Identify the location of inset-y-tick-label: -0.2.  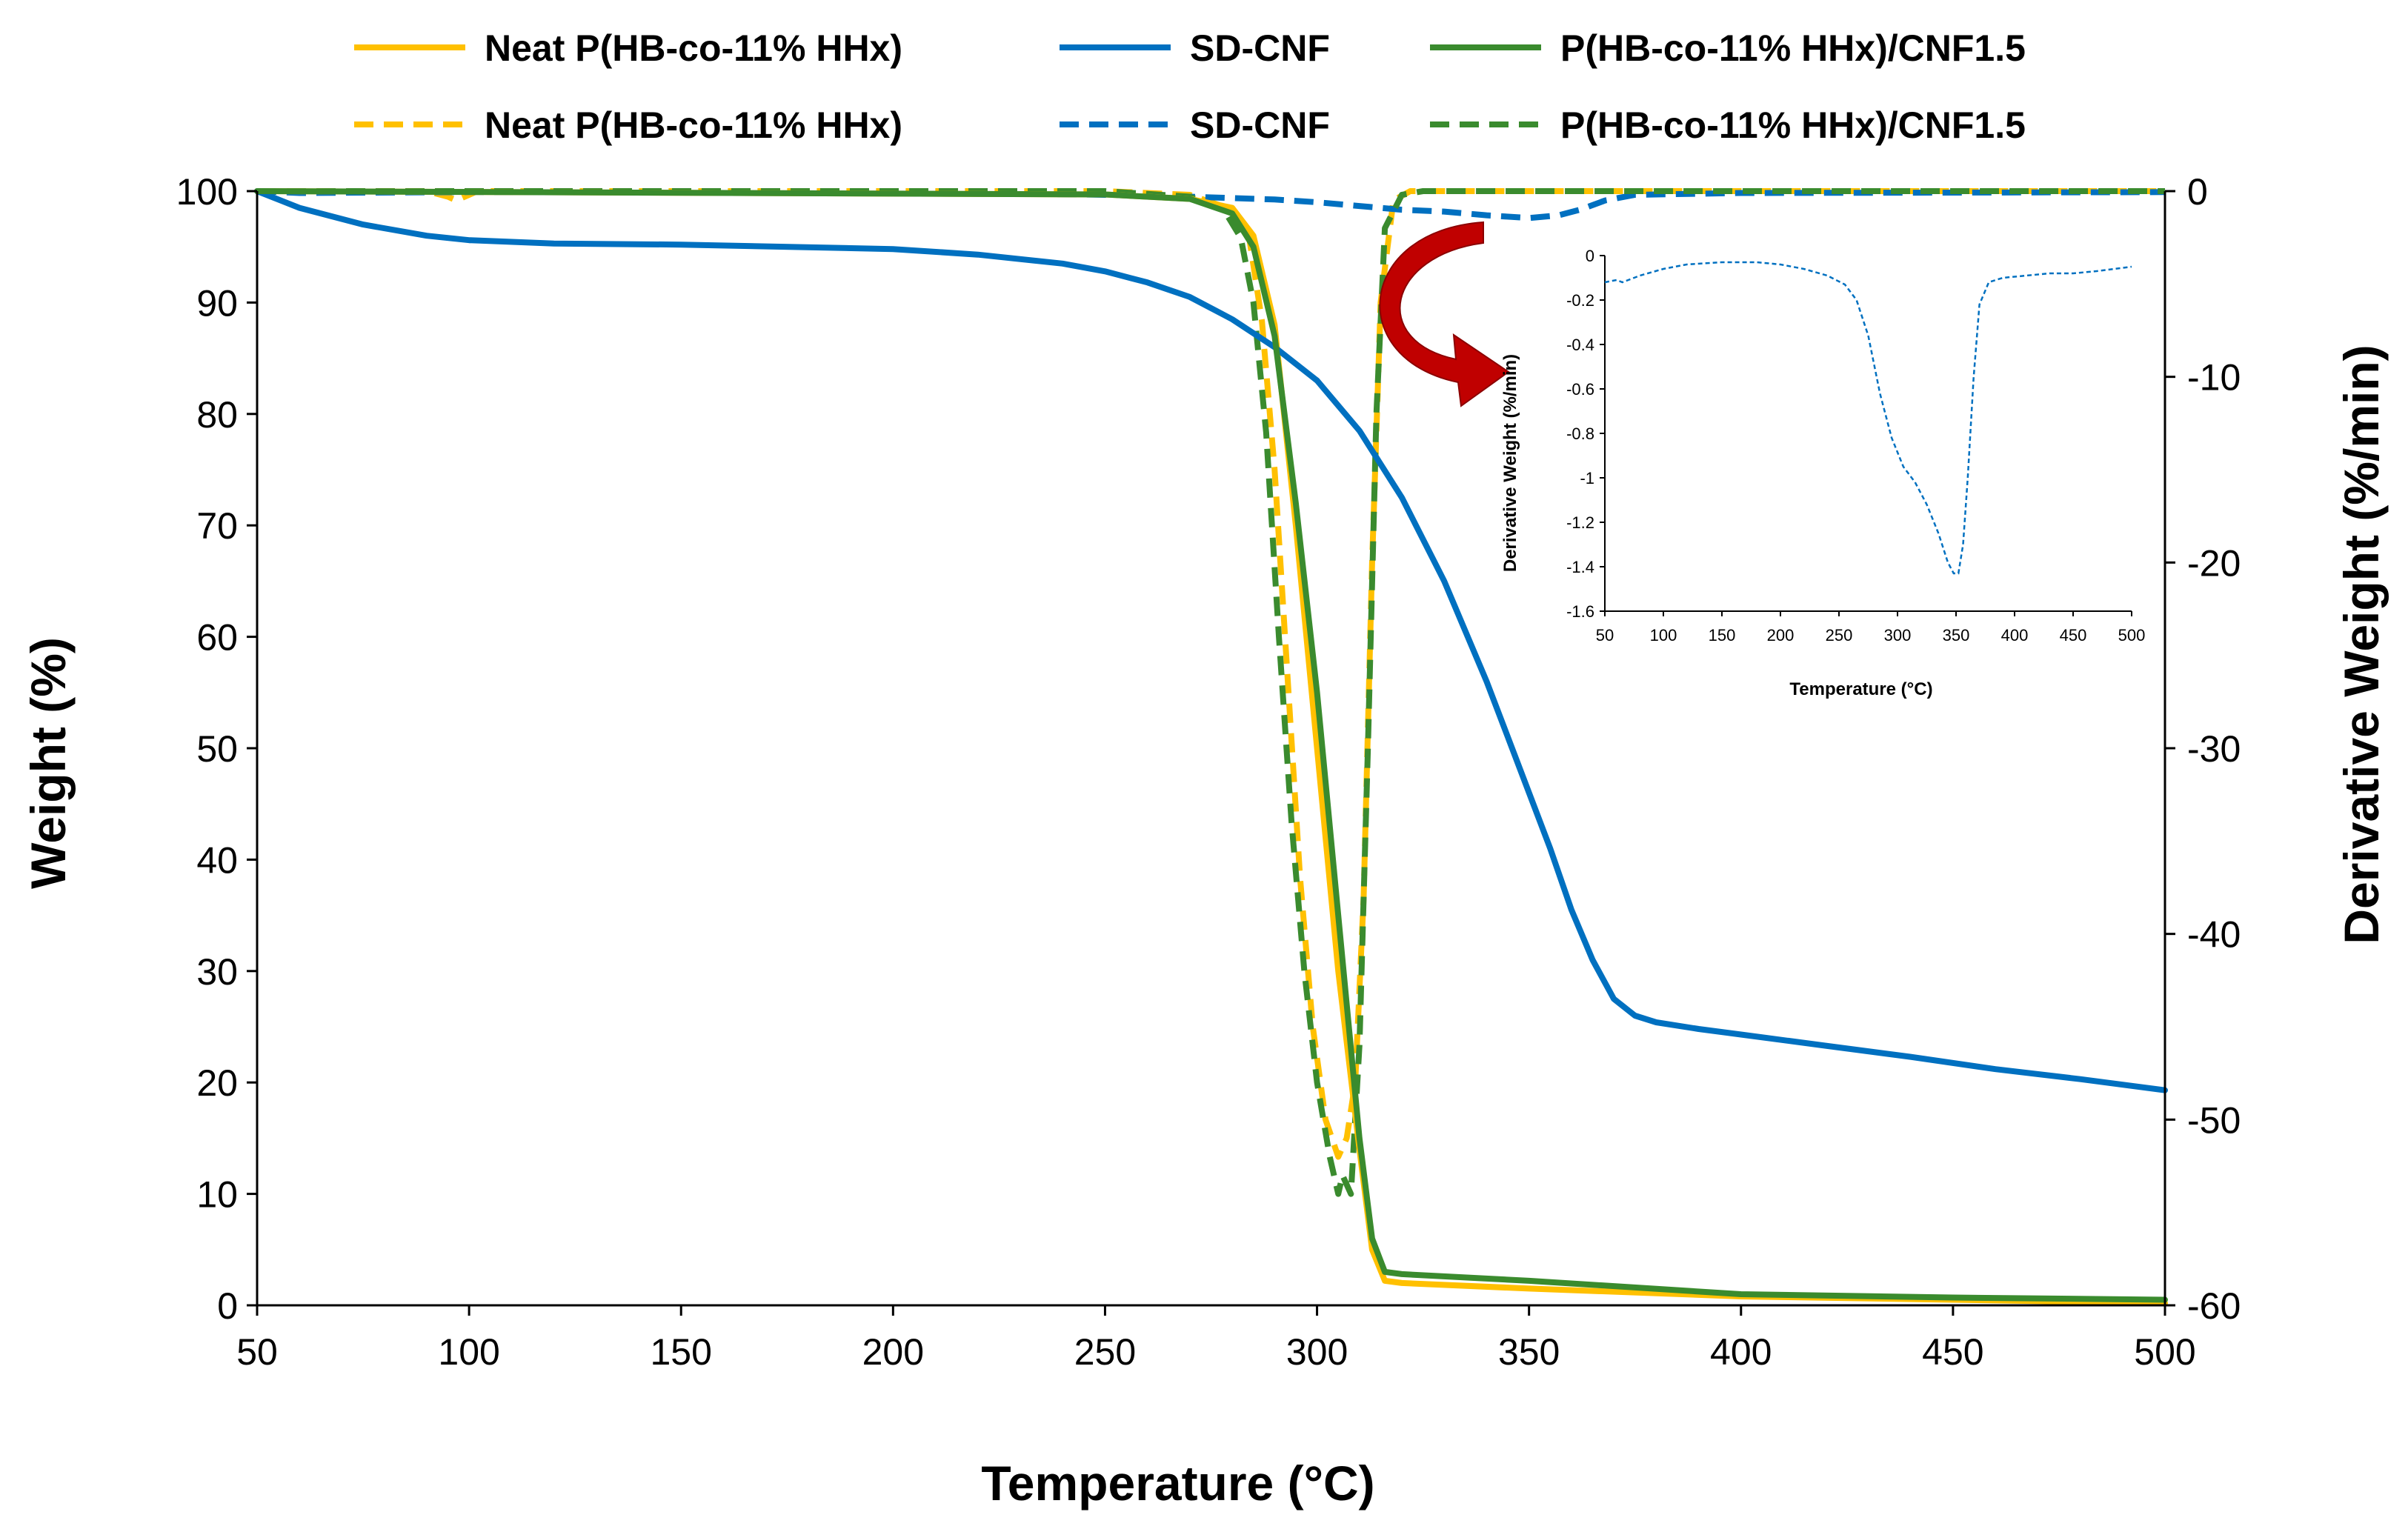
(1580, 300).